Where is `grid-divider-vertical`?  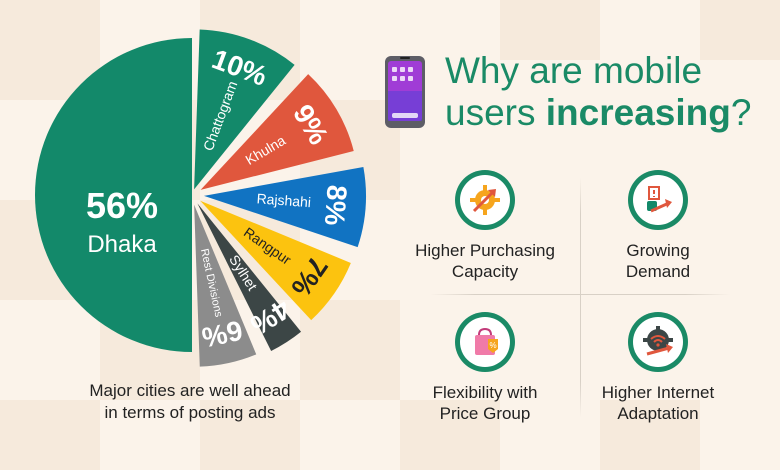
grid-divider-vertical is located at coordinates (580, 298).